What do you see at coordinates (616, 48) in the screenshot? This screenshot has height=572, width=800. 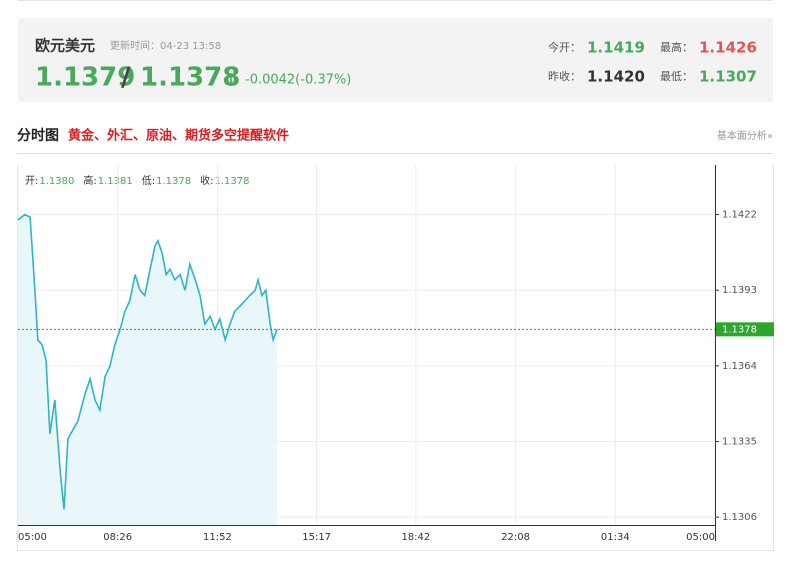 I see `stat-value: 1.1419` at bounding box center [616, 48].